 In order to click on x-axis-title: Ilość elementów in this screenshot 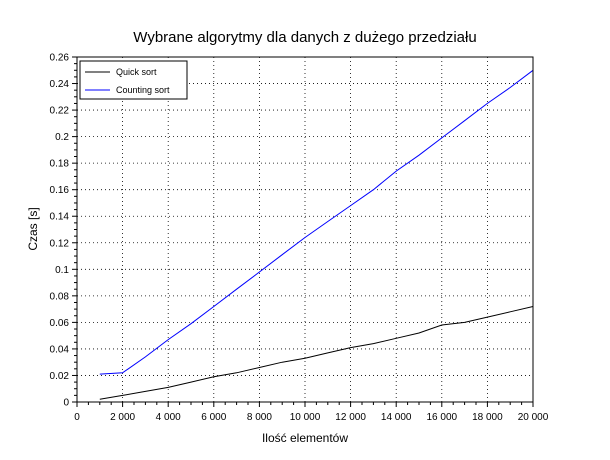, I will do `click(305, 438)`.